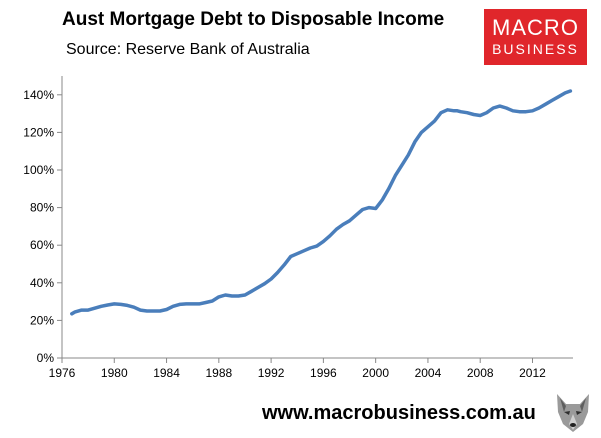 This screenshot has width=601, height=438. What do you see at coordinates (188, 49) in the screenshot?
I see `chart-subtitle: Source: Reserve Bank of Australia` at bounding box center [188, 49].